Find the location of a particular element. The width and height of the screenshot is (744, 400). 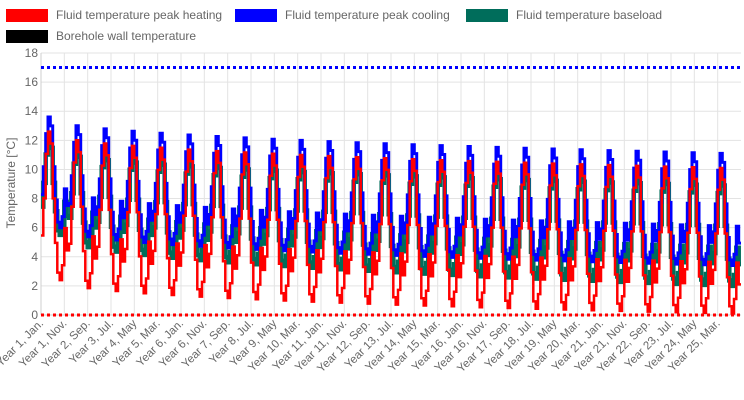

y-axis-ticks: 0 2 4 6 8 10 12 14 16 18 is located at coordinates (32, 184).